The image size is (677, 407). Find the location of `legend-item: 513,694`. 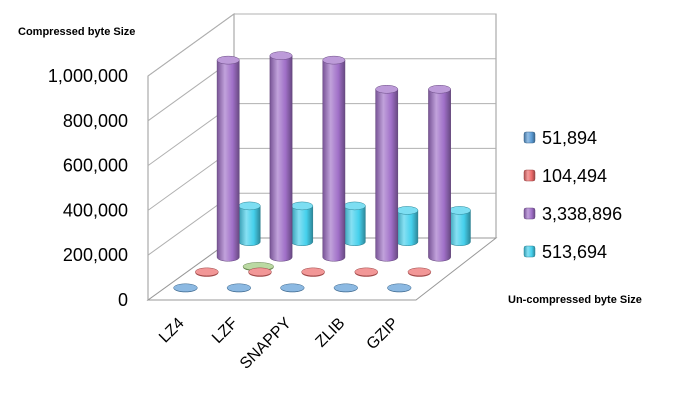

legend-item: 513,694 is located at coordinates (565, 252).